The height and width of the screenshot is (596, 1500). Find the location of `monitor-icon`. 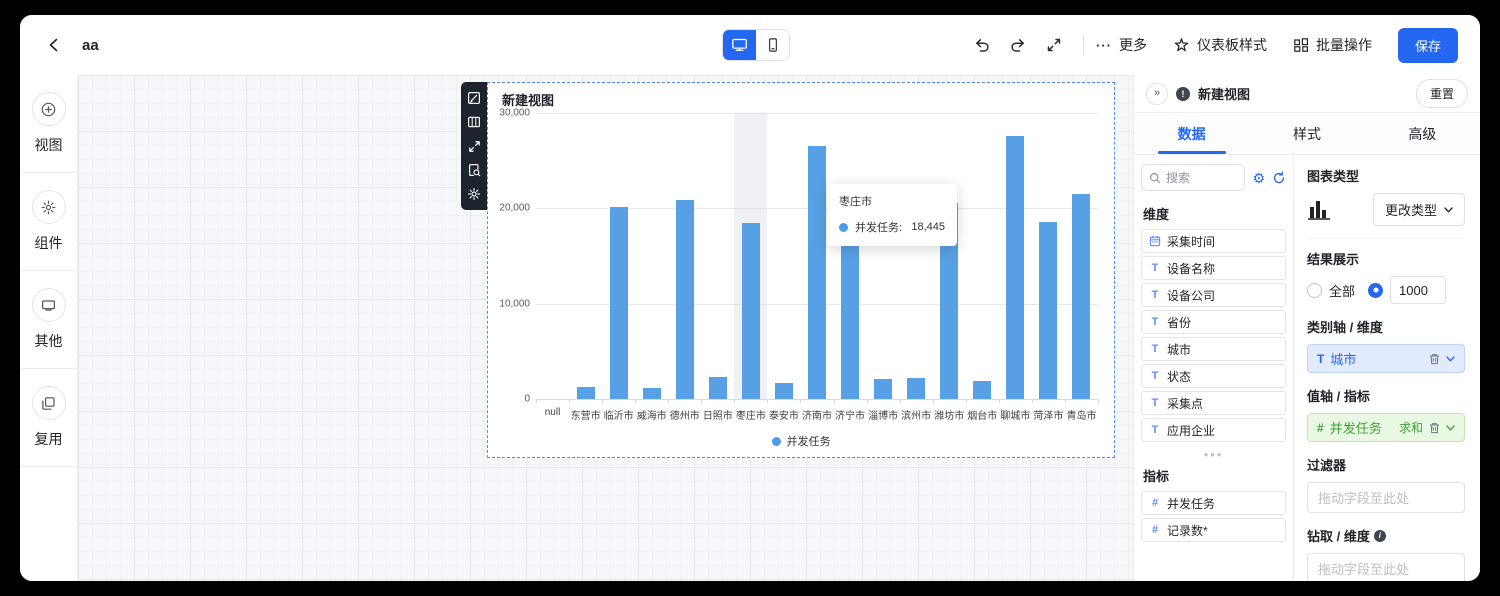

monitor-icon is located at coordinates (739, 45).